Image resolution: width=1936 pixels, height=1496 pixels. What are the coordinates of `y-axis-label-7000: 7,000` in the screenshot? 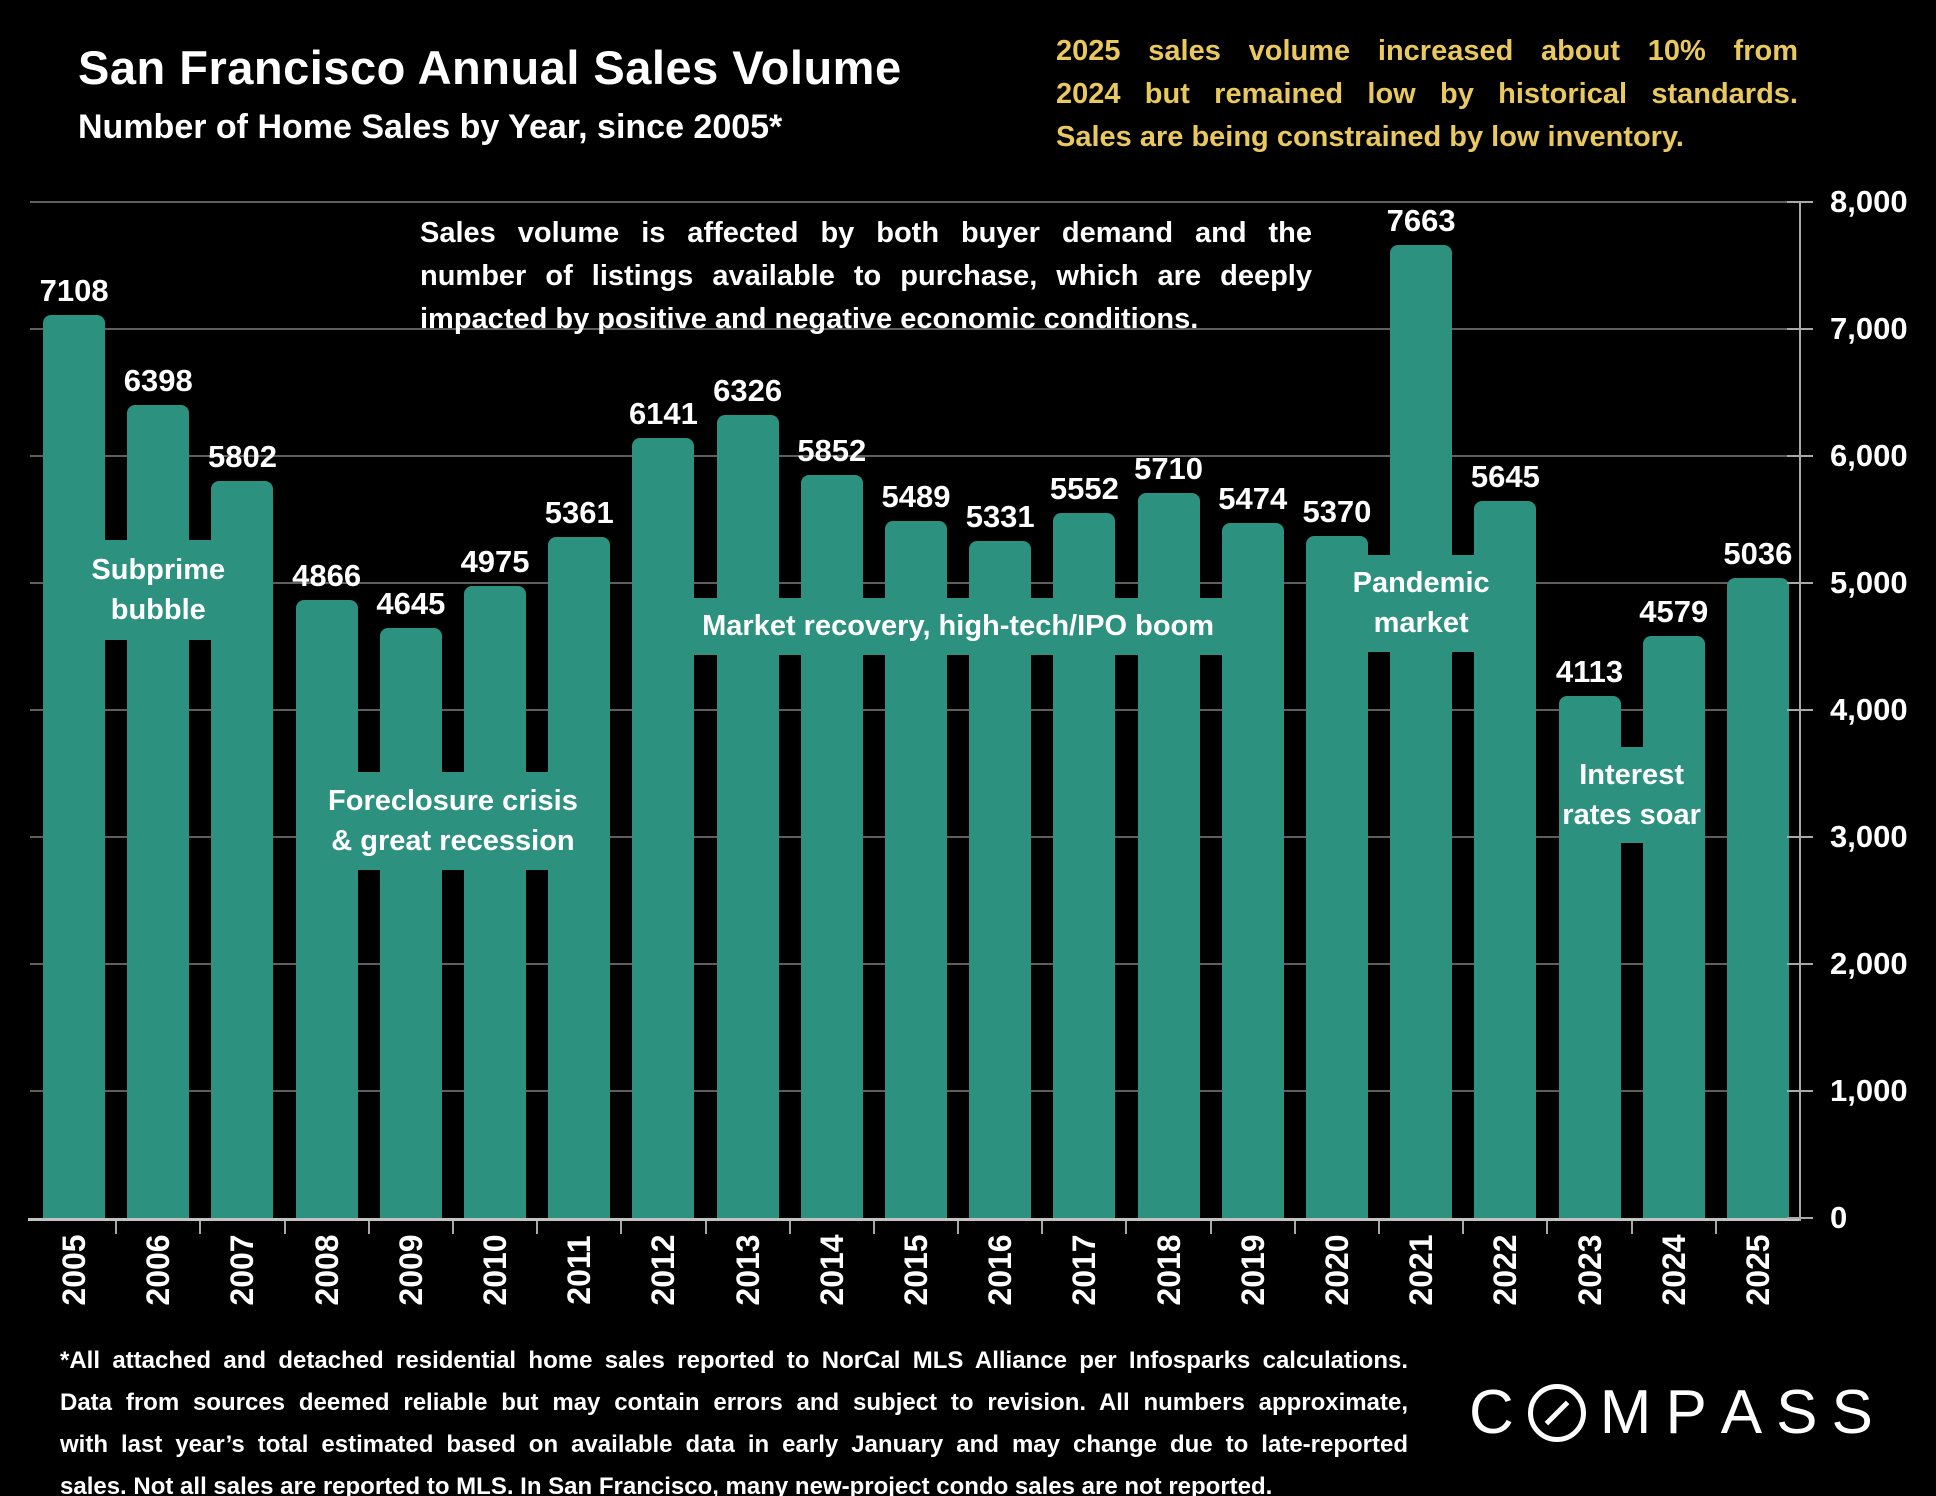 It's located at (1869, 328).